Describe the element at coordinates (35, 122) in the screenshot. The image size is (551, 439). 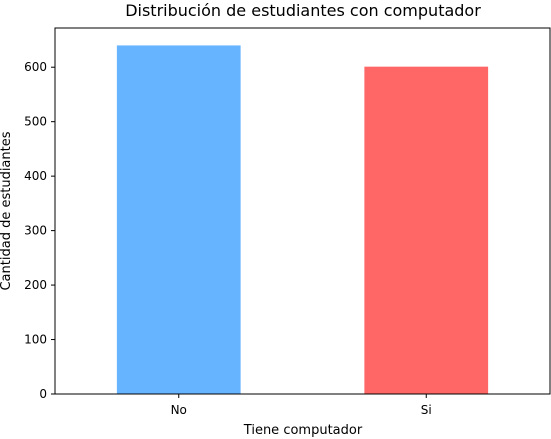
I see `y-tick-label: 500` at that location.